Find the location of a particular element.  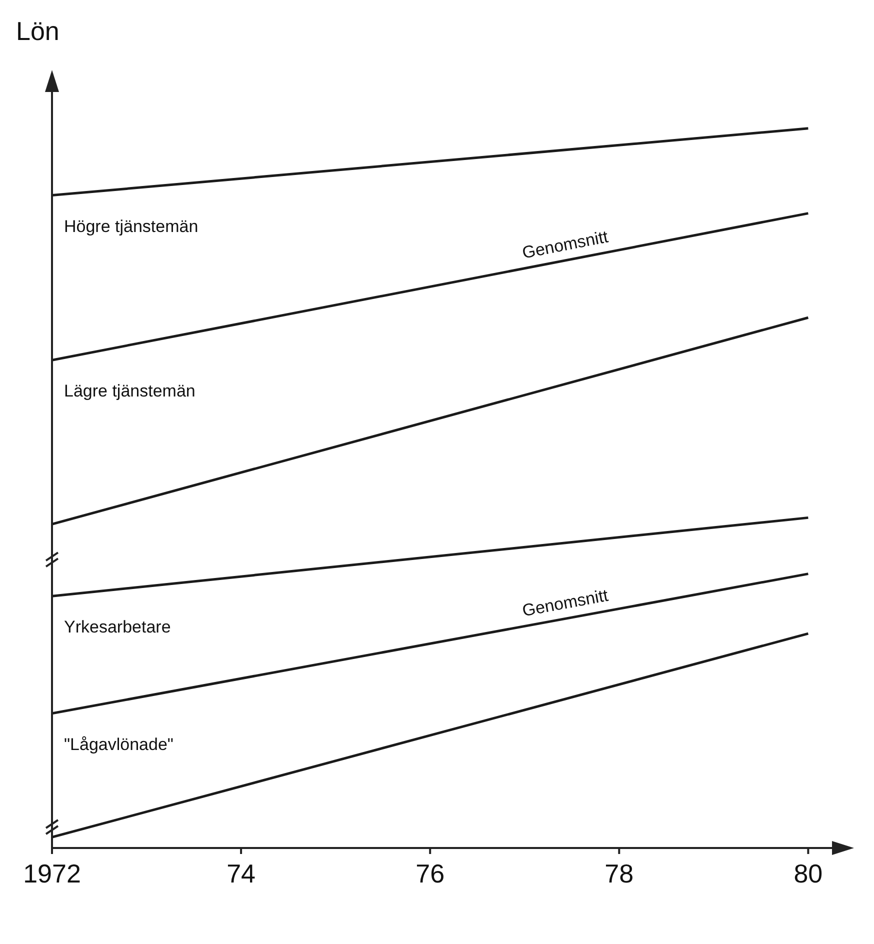

annotation: "Lågavlönade" is located at coordinates (119, 744).